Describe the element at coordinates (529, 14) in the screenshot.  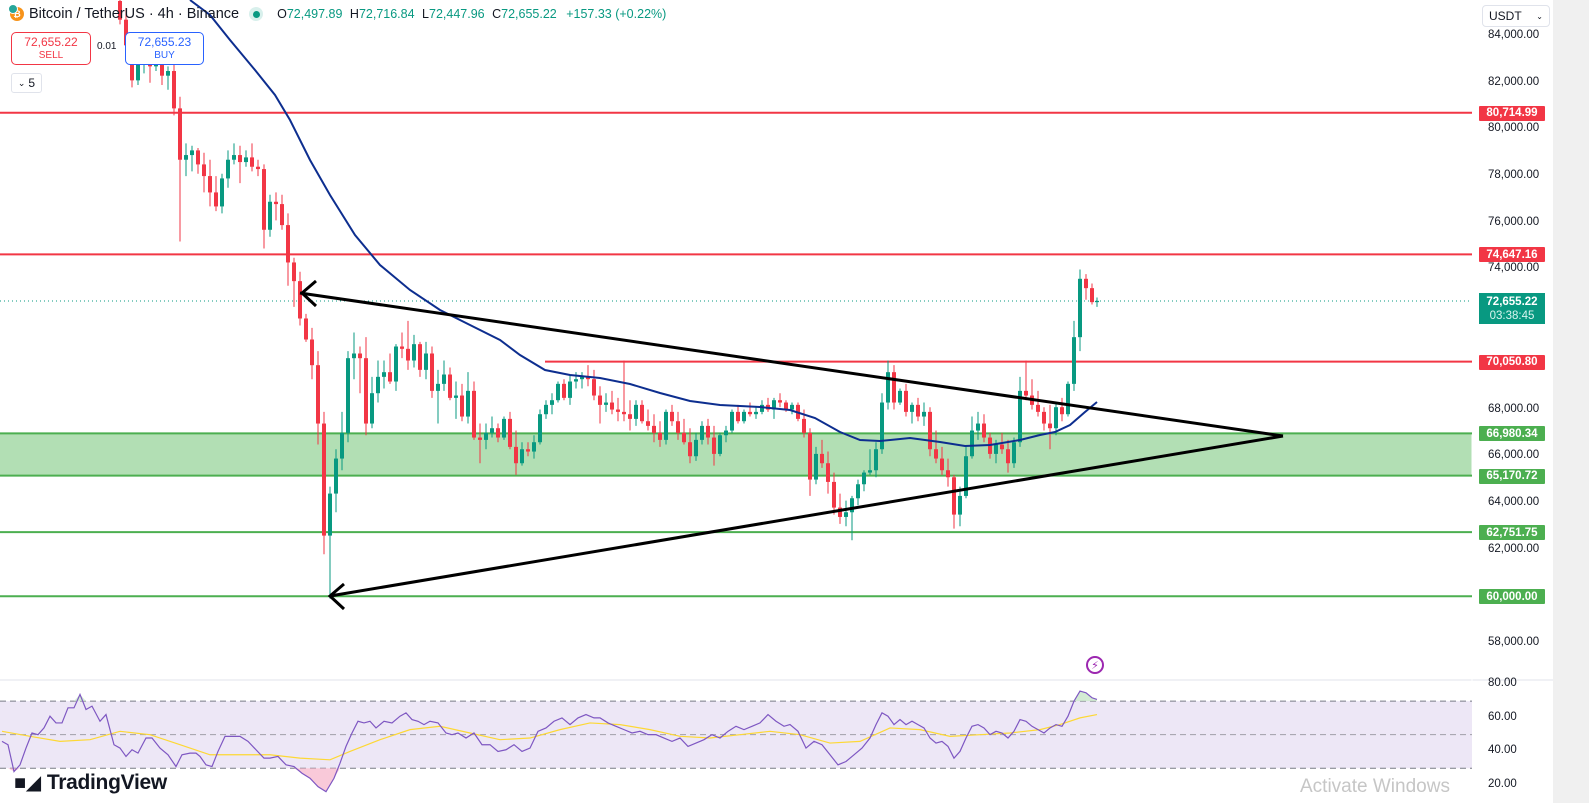
I see `close-value: 72,655.22` at that location.